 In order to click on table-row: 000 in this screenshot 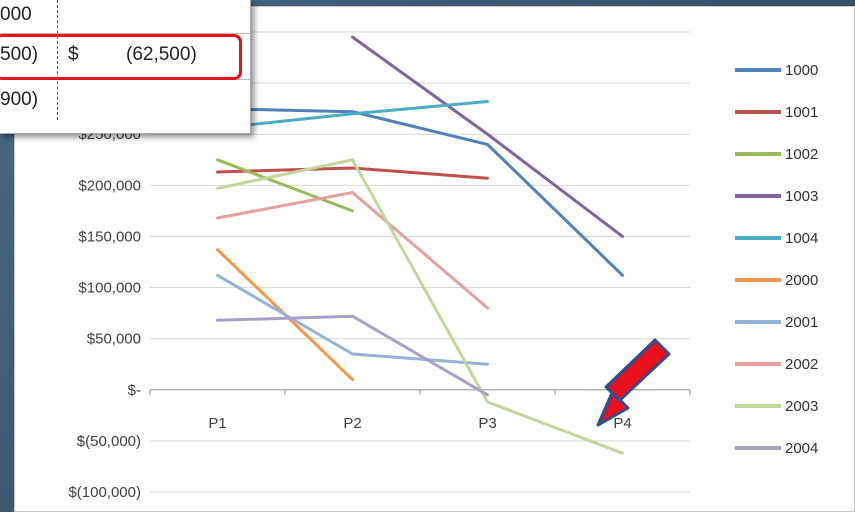, I will do `click(125, 16)`.